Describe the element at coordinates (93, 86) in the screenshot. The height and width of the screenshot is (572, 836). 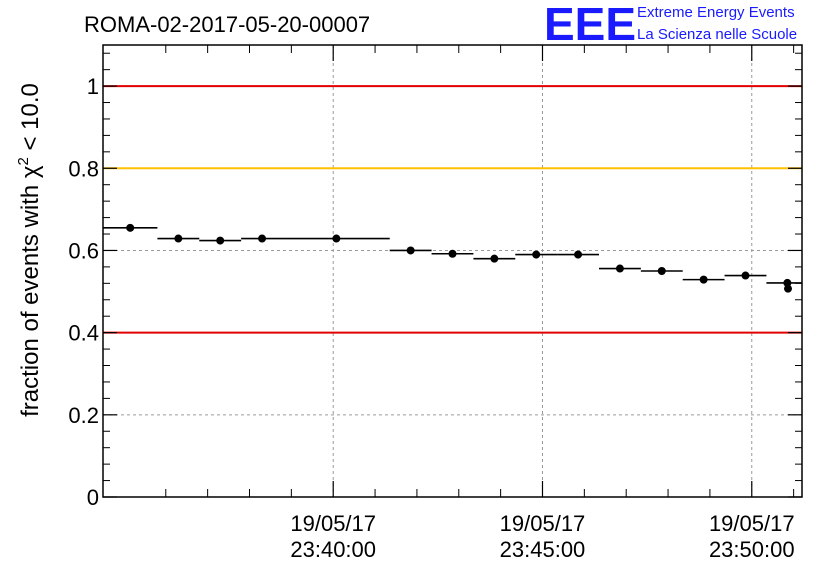
I see `y-tick-label-5: 1` at that location.